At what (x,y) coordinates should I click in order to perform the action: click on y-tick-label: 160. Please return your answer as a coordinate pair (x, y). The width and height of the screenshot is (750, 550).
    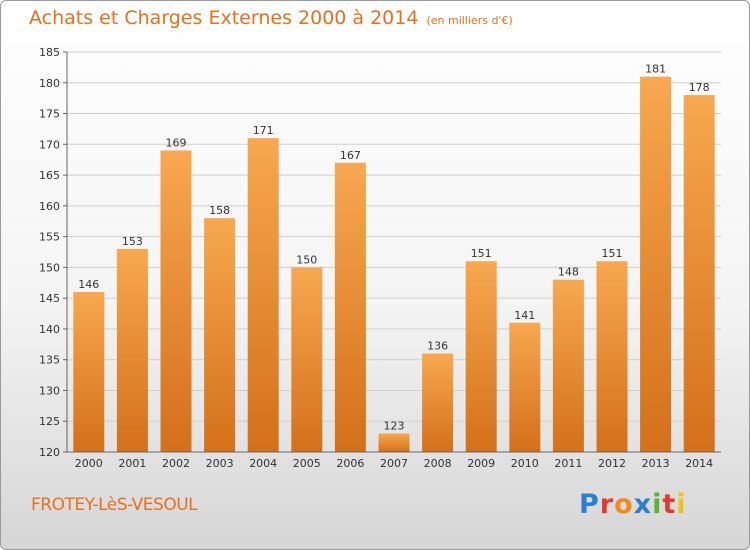
    Looking at the image, I should click on (49, 206).